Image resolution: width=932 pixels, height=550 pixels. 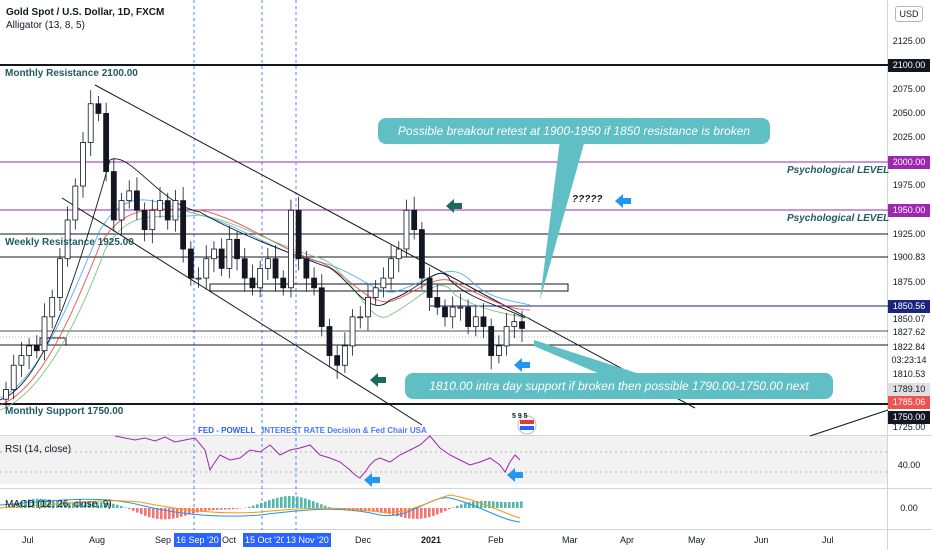 I want to click on time-tick: Jul, so click(x=28, y=540).